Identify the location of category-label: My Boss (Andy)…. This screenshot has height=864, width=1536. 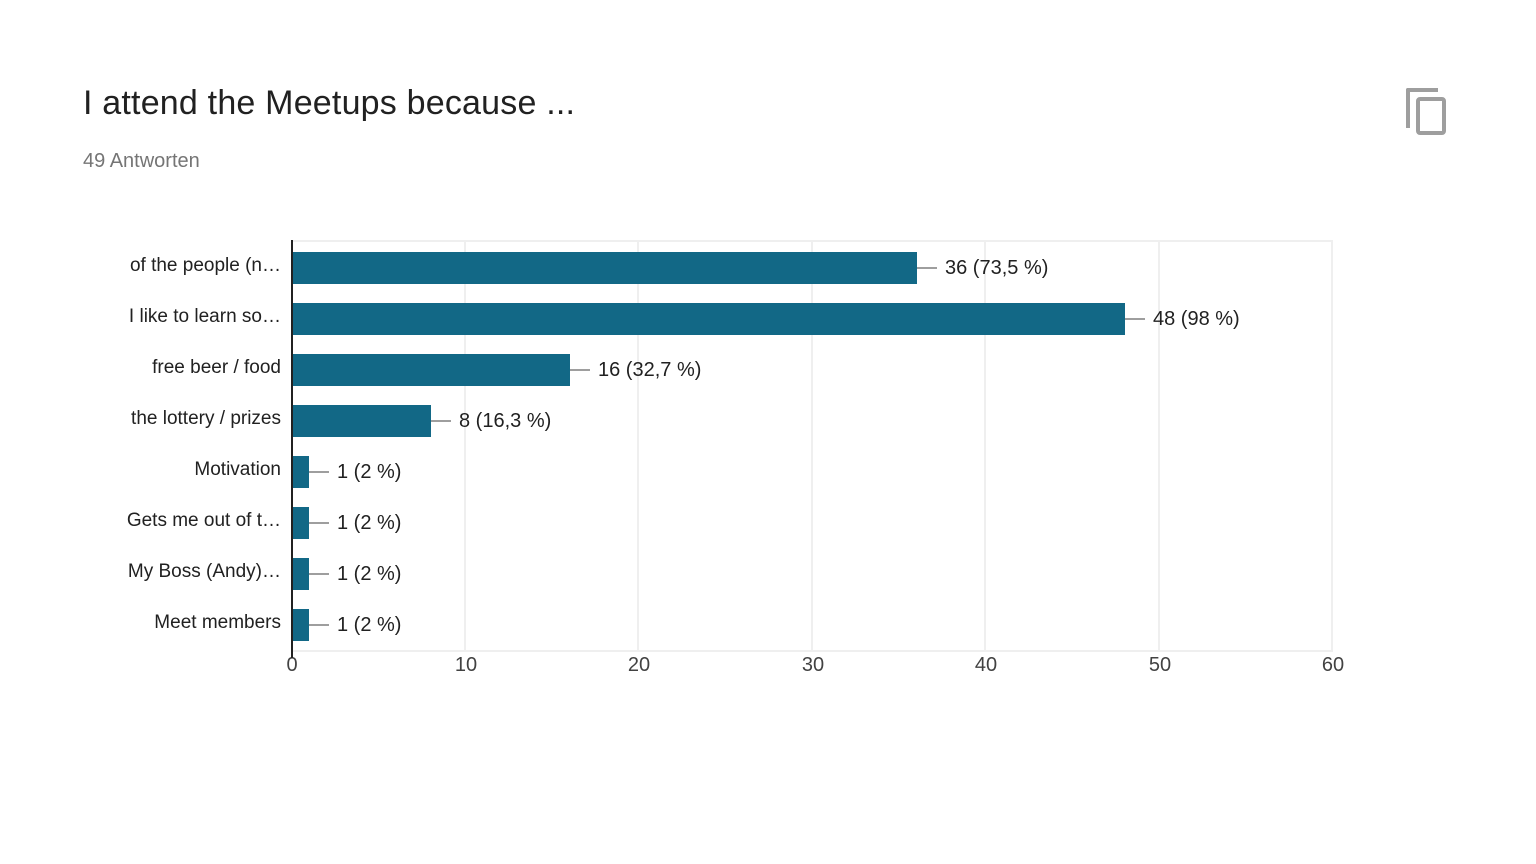
(204, 571).